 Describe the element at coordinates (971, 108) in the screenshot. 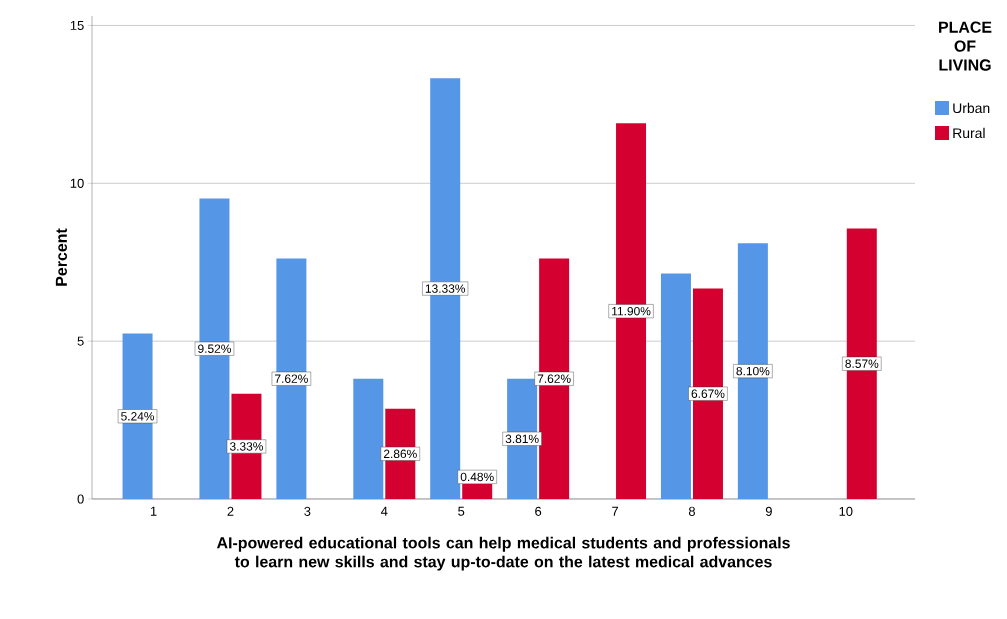

I see `legend-label: Urban` at that location.